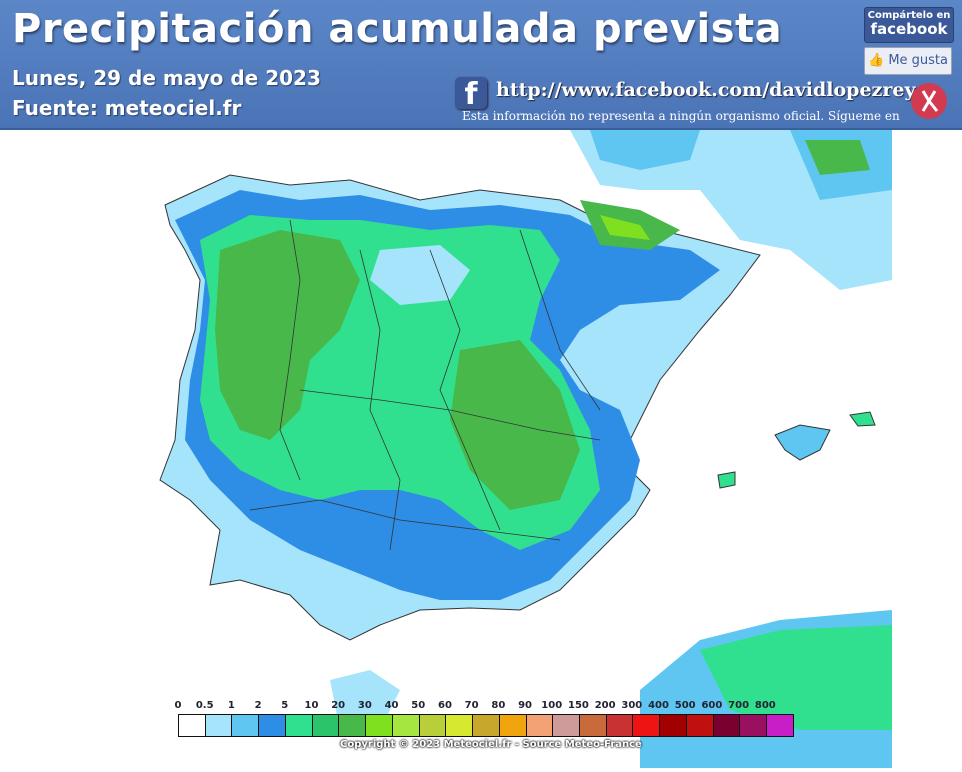  Describe the element at coordinates (418, 705) in the screenshot. I see `legend-label: 50` at that location.